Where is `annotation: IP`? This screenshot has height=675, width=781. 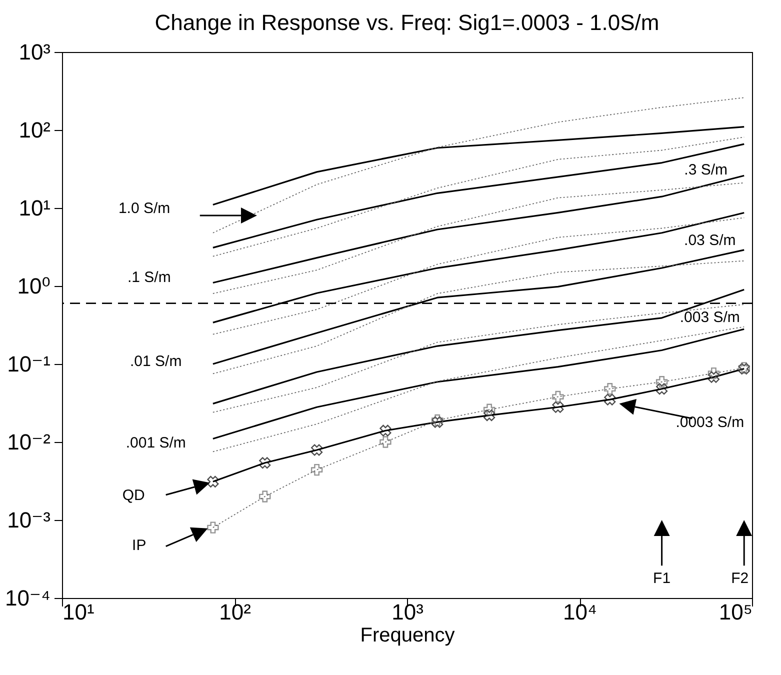 annotation: IP is located at coordinates (139, 545).